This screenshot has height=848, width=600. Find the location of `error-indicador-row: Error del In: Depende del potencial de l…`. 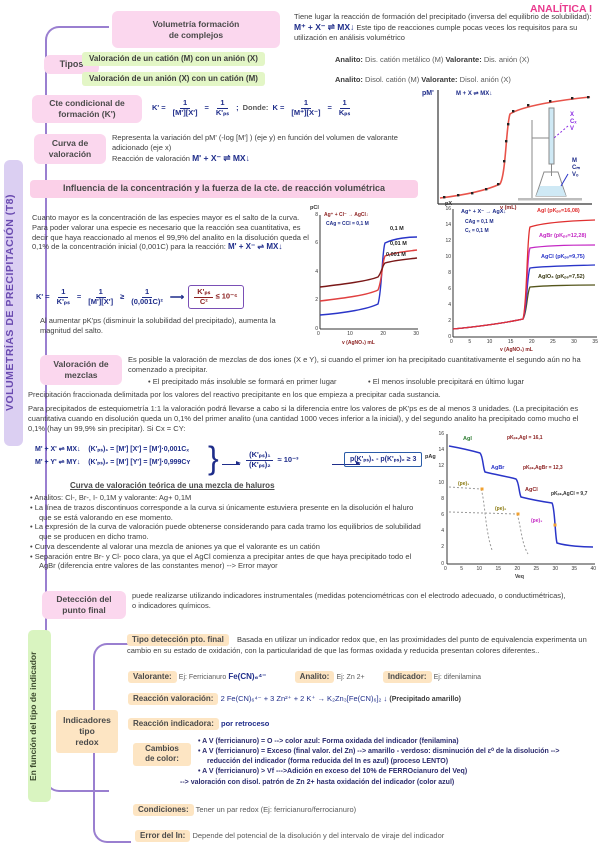

error-indicador-row: Error del In: Depende del potencial de l… is located at coordinates (360, 836).